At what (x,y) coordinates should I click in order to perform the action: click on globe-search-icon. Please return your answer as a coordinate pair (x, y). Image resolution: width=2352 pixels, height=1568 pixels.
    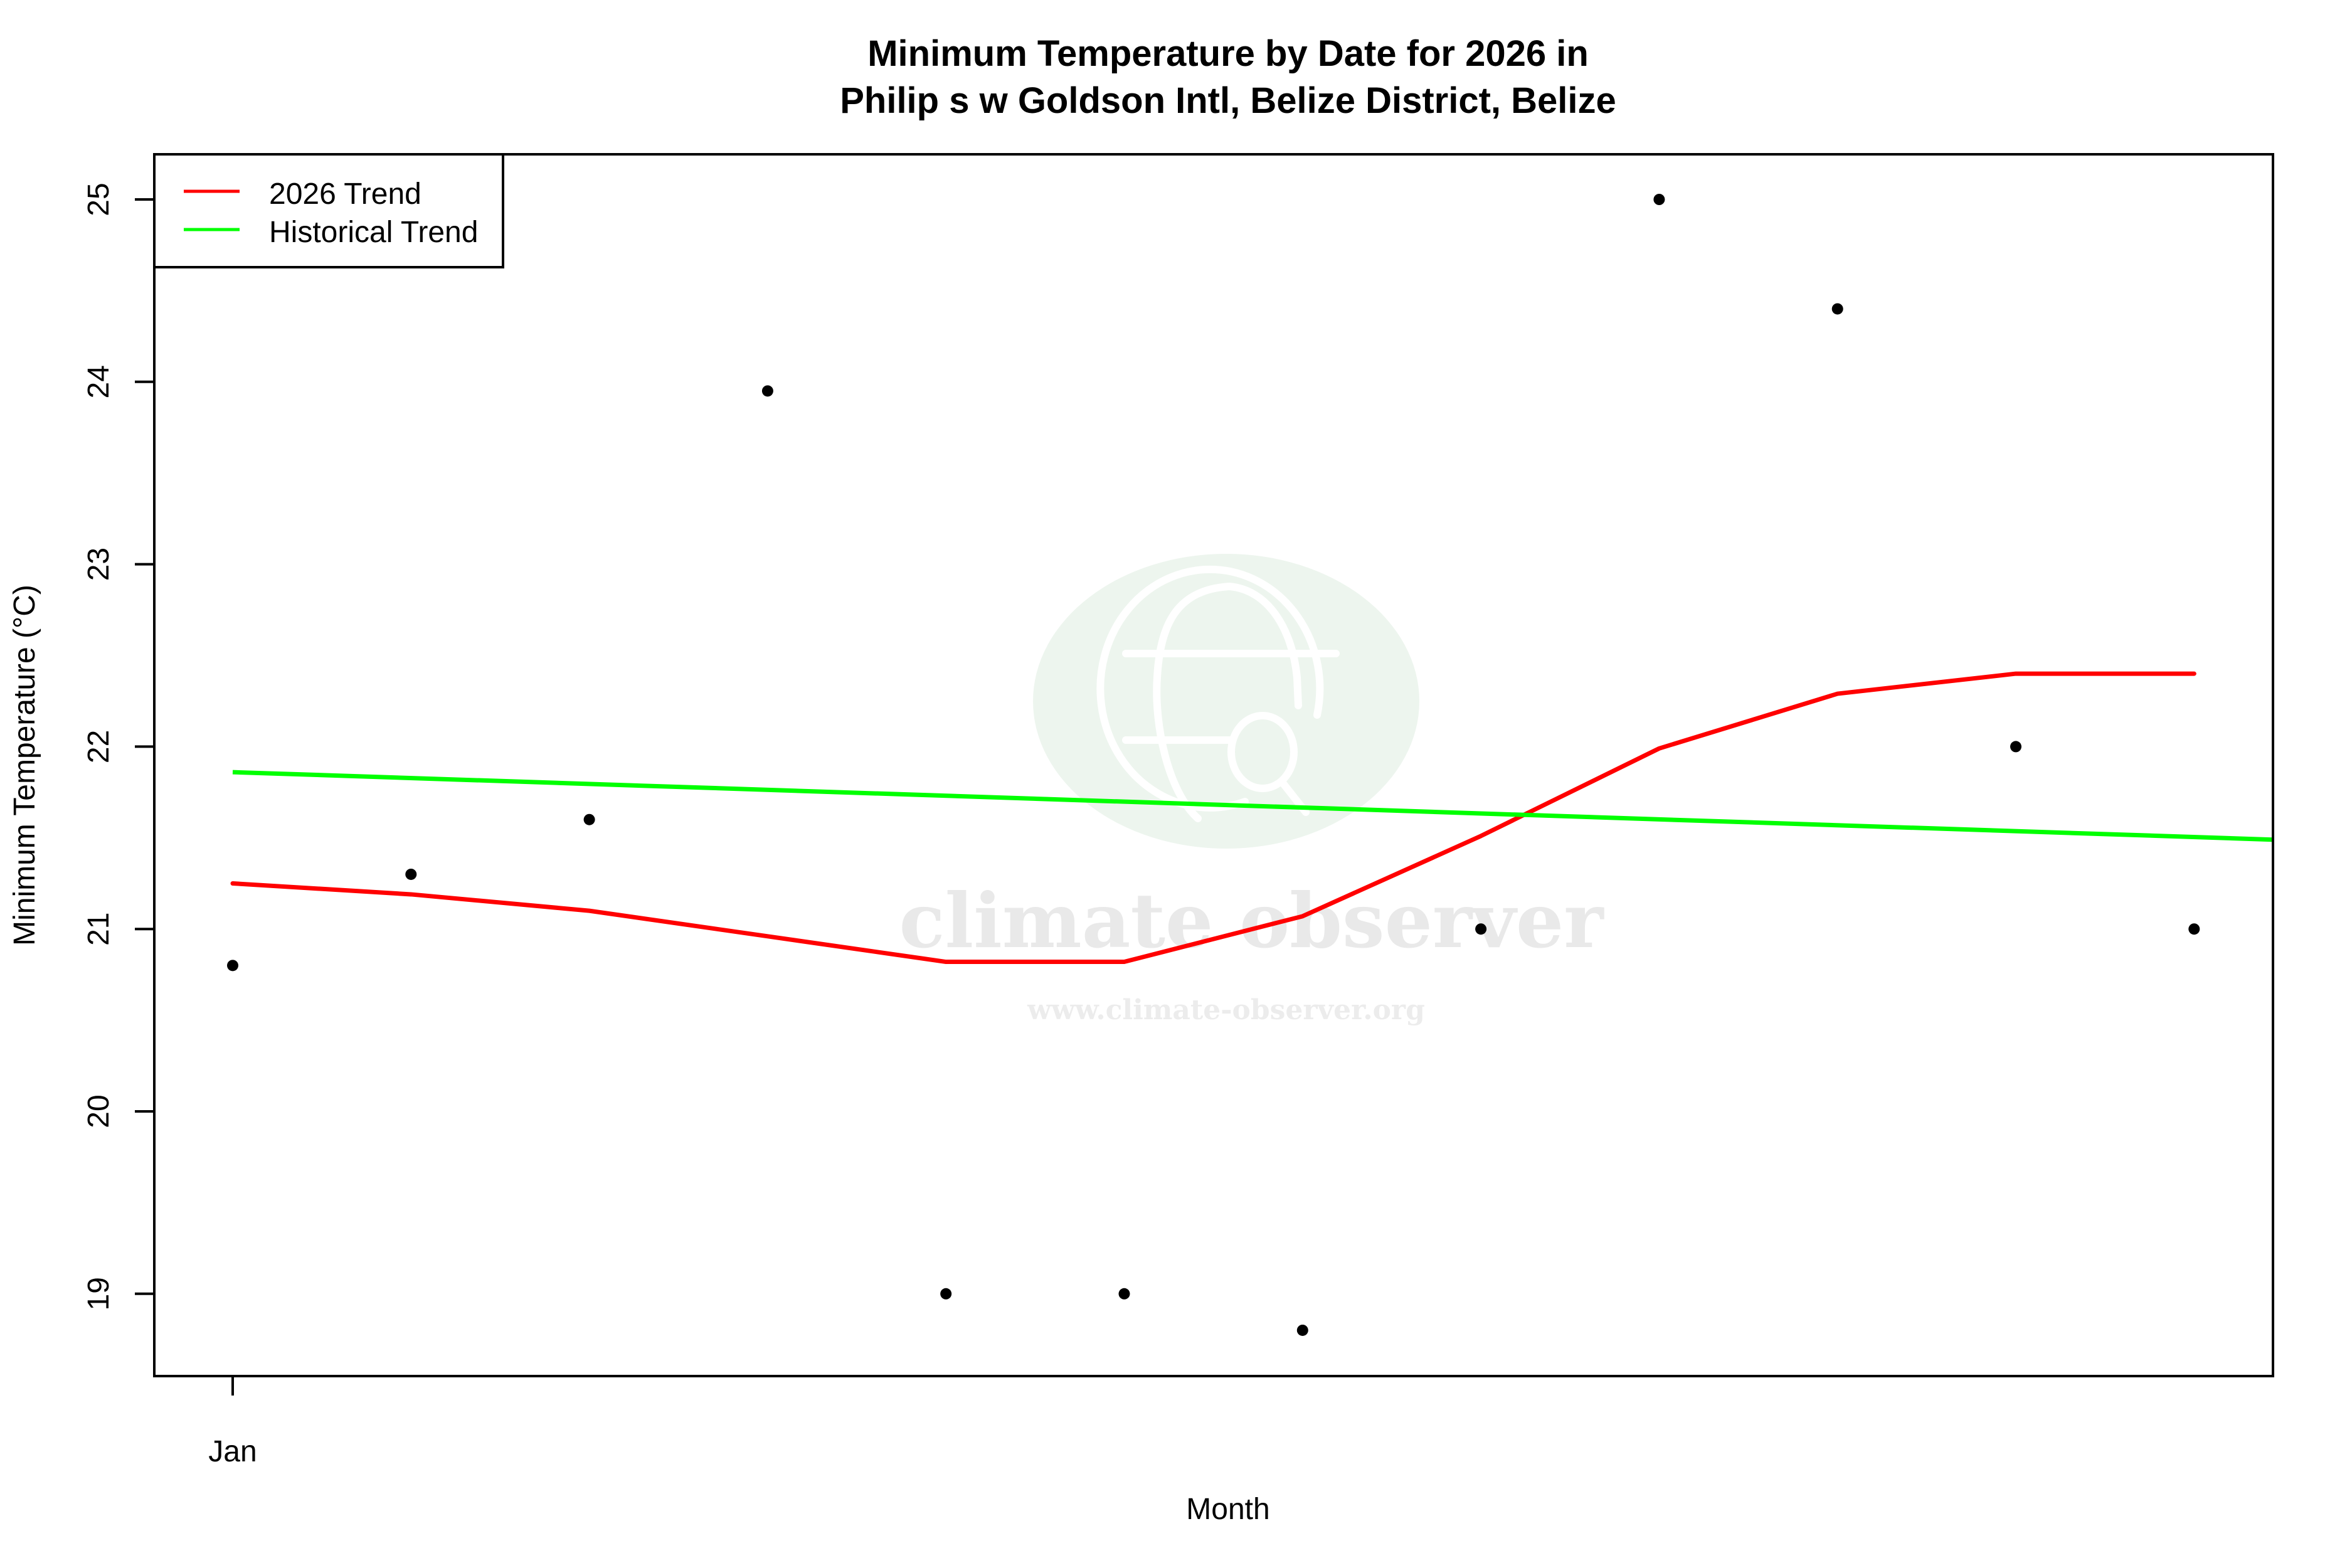
    Looking at the image, I should click on (1218, 693).